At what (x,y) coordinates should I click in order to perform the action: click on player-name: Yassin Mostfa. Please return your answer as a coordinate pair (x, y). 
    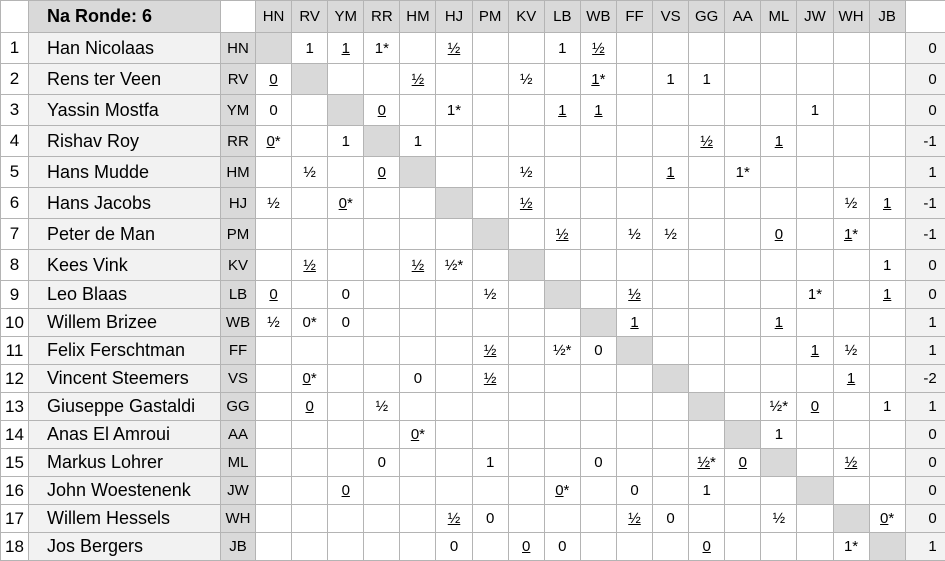
    Looking at the image, I should click on (125, 110).